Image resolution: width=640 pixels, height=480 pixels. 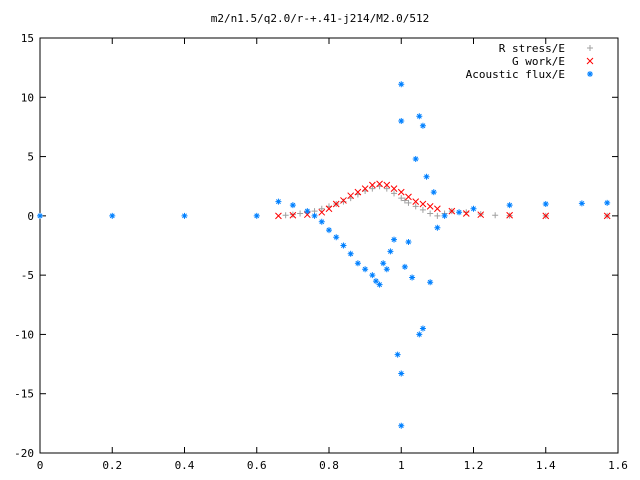 I want to click on y-tick-label: 15, so click(x=27, y=38).